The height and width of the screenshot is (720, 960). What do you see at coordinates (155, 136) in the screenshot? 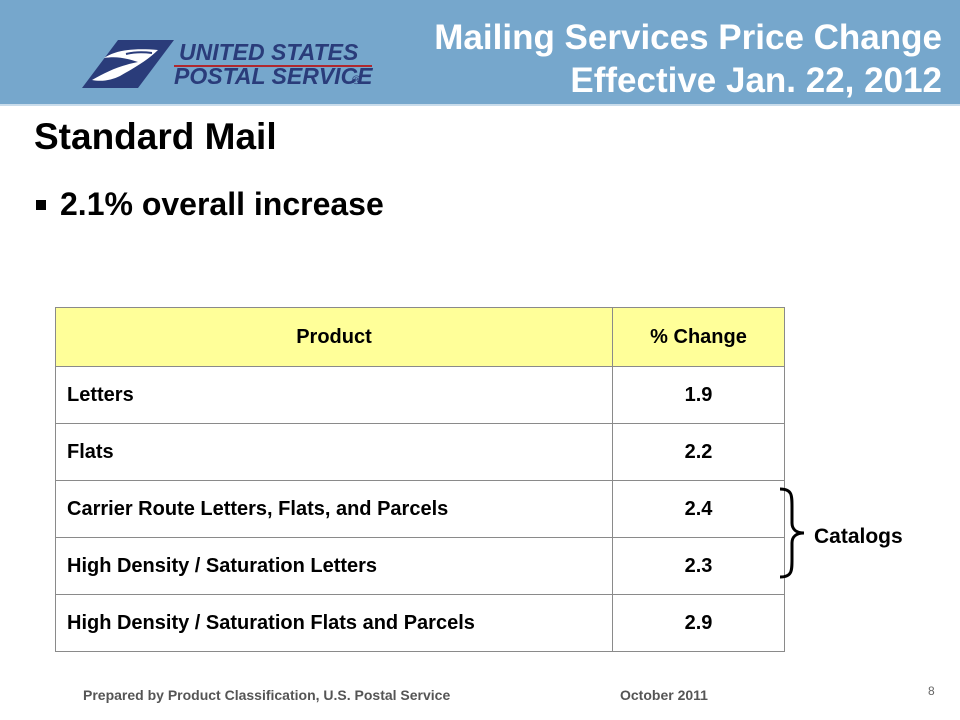
I see `page-title: Standard Mail` at bounding box center [155, 136].